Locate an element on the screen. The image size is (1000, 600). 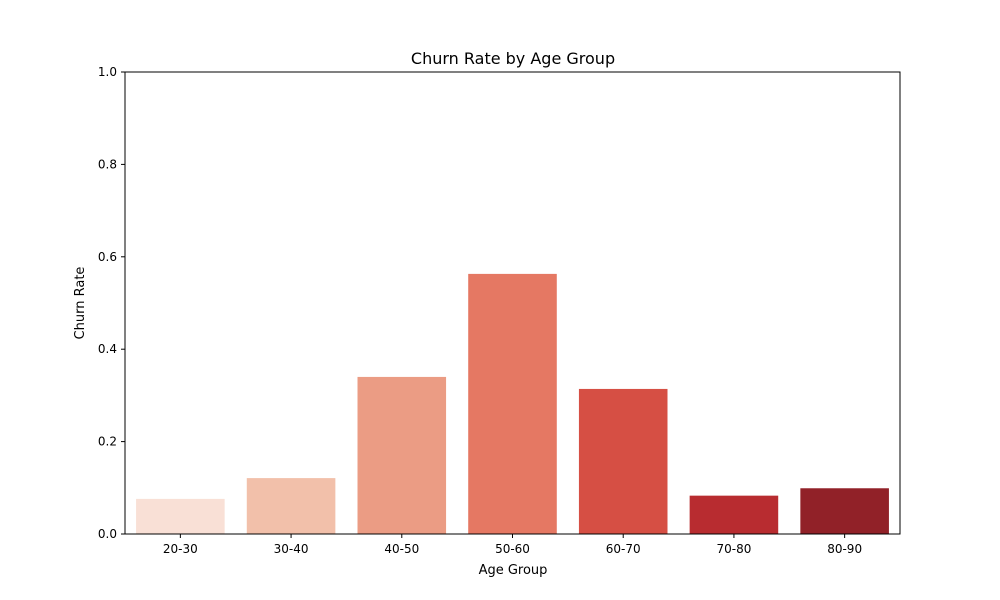
x-tick-label: 60-70 is located at coordinates (623, 549).